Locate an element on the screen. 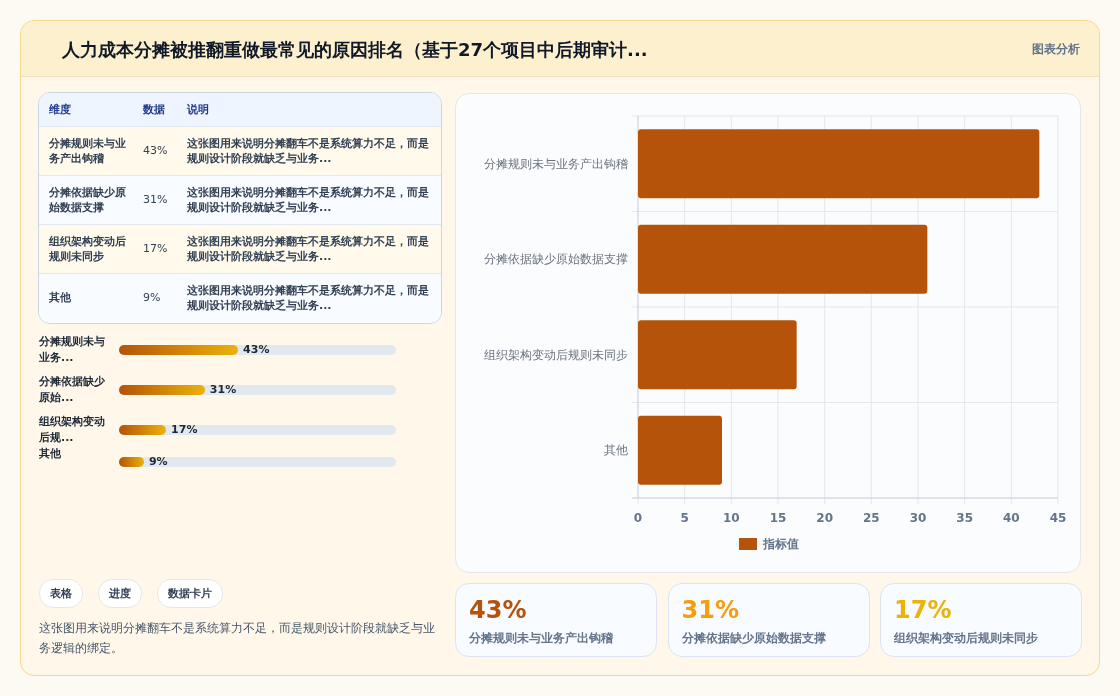  x-tick-label: 35 is located at coordinates (965, 518).